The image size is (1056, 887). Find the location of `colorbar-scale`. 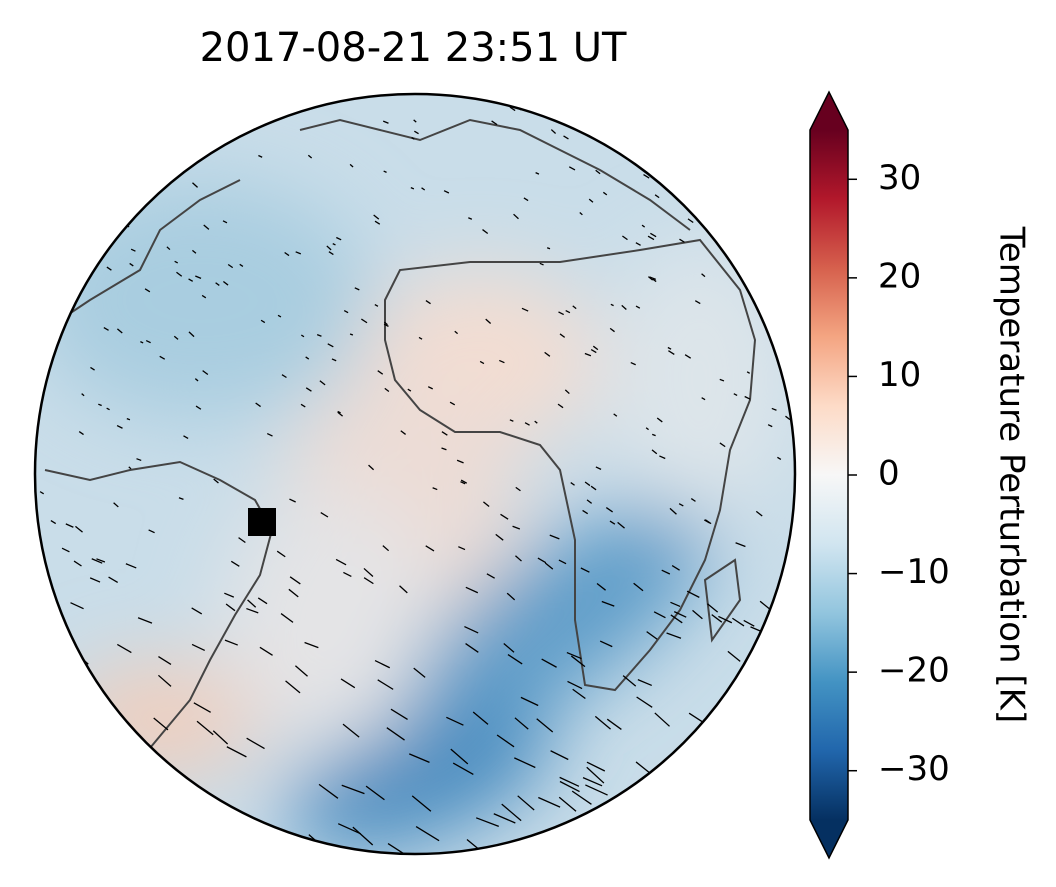

colorbar-scale is located at coordinates (829, 475).